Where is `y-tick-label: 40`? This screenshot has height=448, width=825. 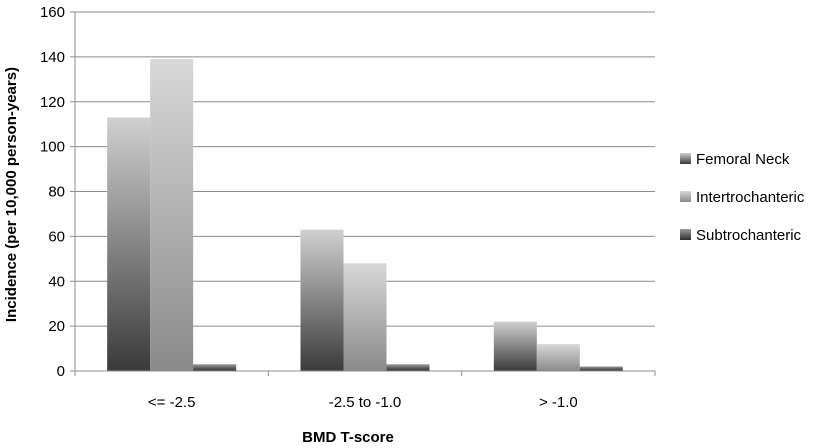 y-tick-label: 40 is located at coordinates (56, 281).